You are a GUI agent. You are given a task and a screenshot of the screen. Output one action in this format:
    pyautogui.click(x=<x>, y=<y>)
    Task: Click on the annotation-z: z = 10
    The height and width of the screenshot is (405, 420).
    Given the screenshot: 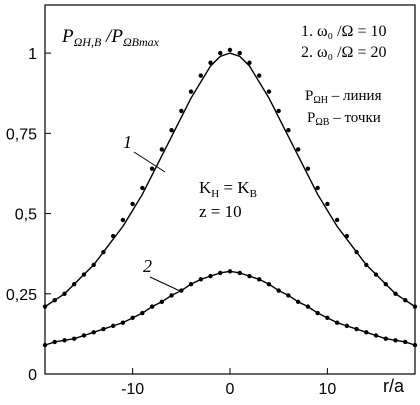 What is the action you would take?
    pyautogui.click(x=220, y=211)
    